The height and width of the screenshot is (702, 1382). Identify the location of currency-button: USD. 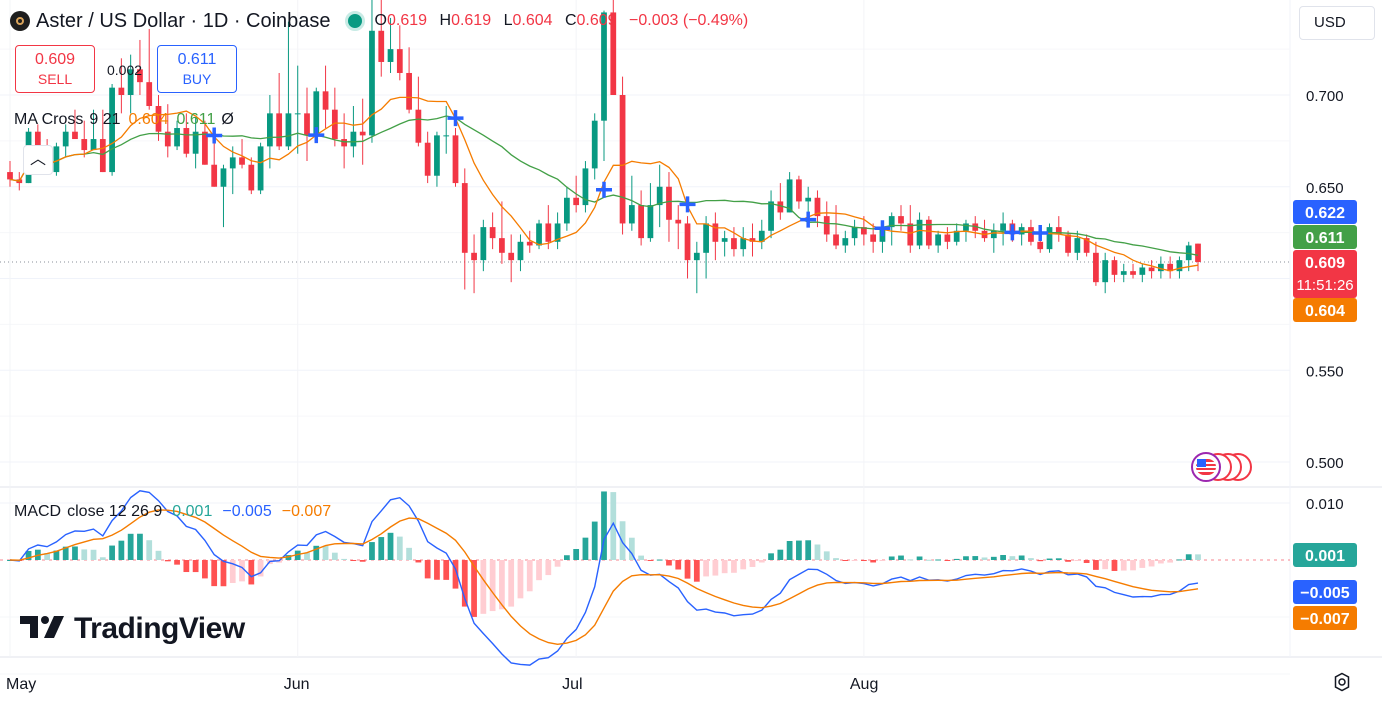
(1337, 23).